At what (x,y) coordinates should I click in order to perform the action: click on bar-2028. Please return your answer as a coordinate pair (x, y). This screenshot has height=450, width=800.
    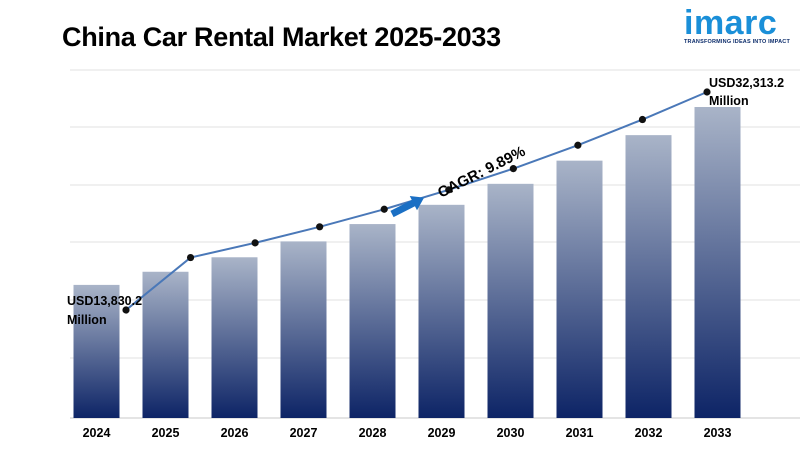
    Looking at the image, I should click on (372, 321).